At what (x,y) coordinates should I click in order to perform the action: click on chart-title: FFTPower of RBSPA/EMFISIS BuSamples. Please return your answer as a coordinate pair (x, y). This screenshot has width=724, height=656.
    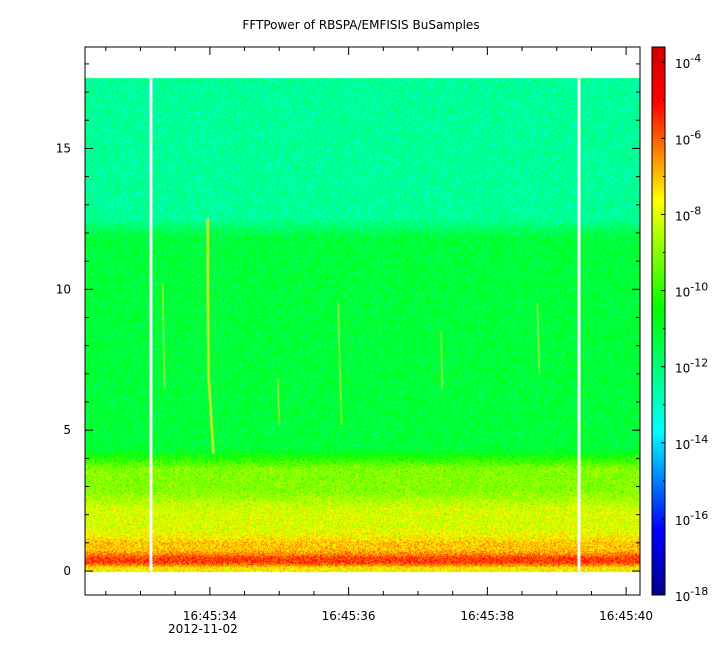
    Looking at the image, I should click on (360, 25).